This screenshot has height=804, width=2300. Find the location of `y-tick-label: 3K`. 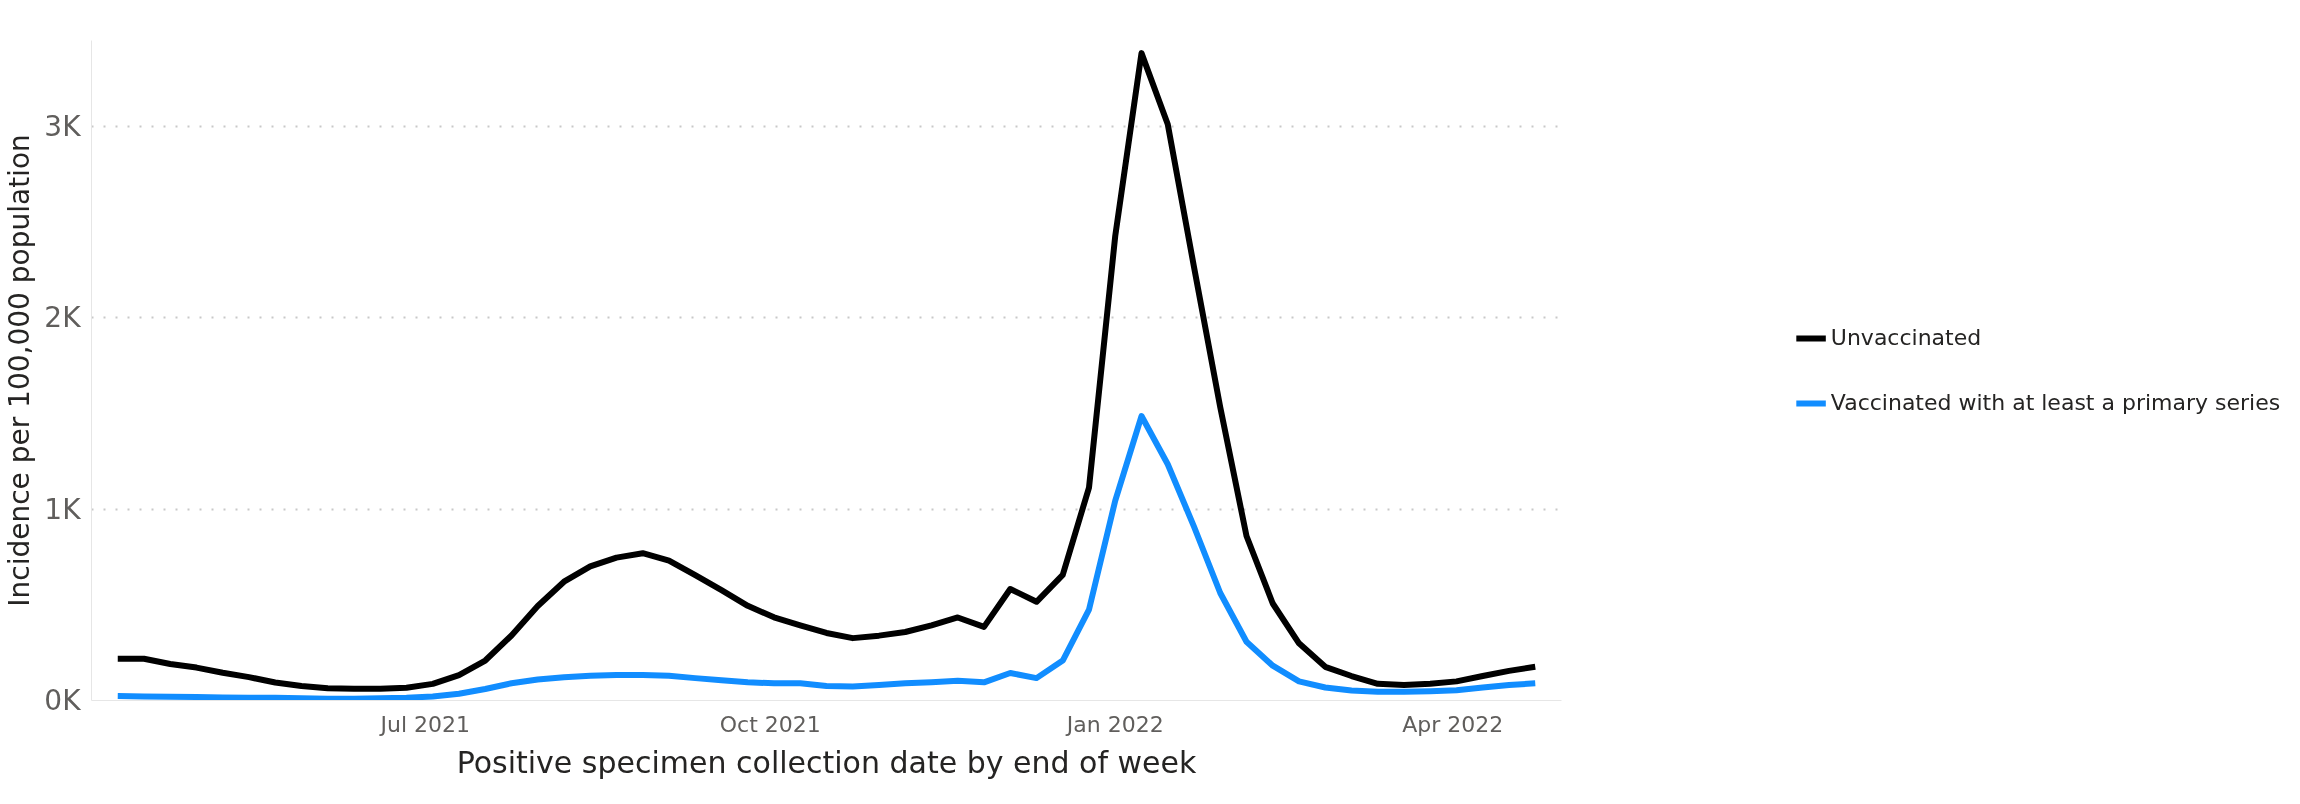

y-tick-label: 3K is located at coordinates (63, 127).